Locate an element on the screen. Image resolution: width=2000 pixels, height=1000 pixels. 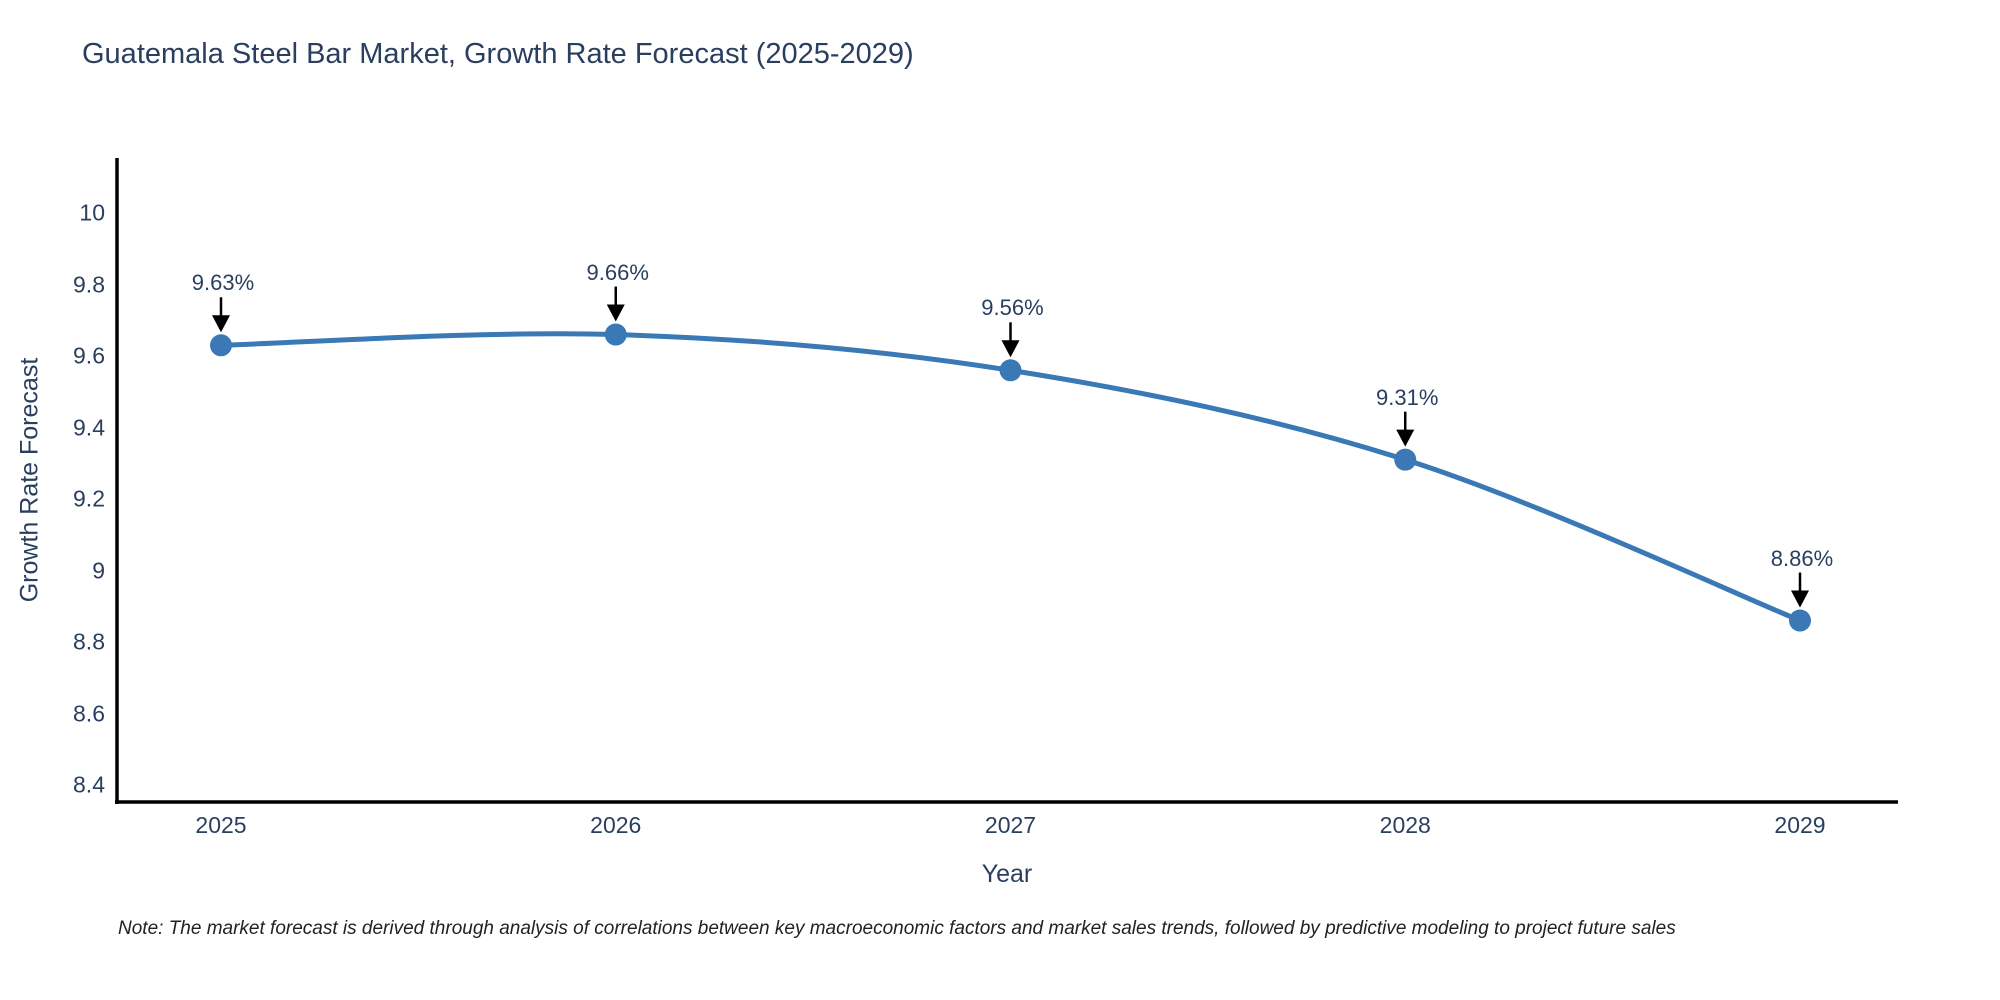
point-value-label-2026: 9.66% is located at coordinates (617, 272).